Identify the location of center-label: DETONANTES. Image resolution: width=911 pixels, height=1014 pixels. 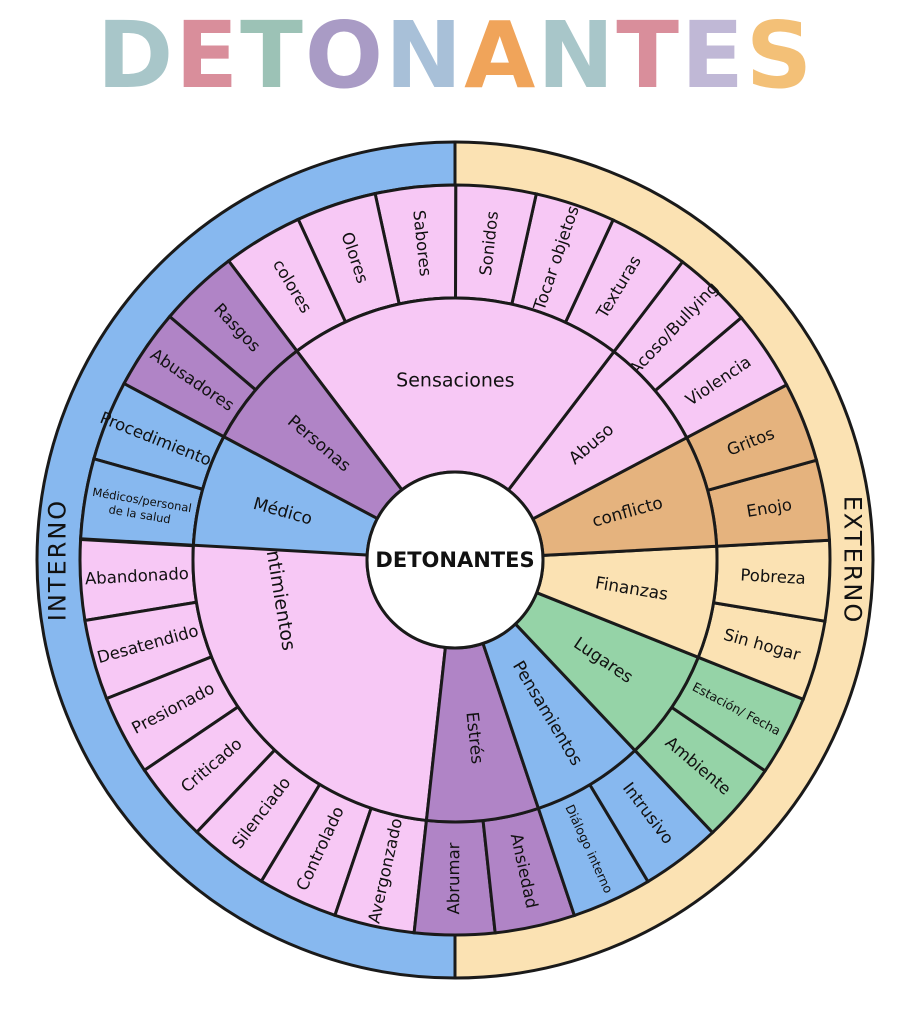
(454, 560).